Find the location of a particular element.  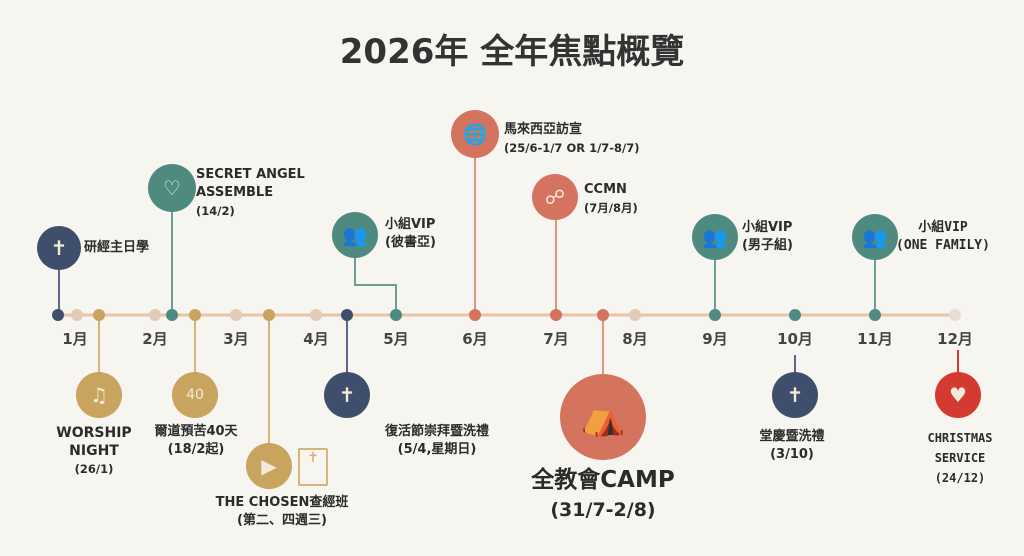

event-title: 小組VIP (男子組) is located at coordinates (767, 236).